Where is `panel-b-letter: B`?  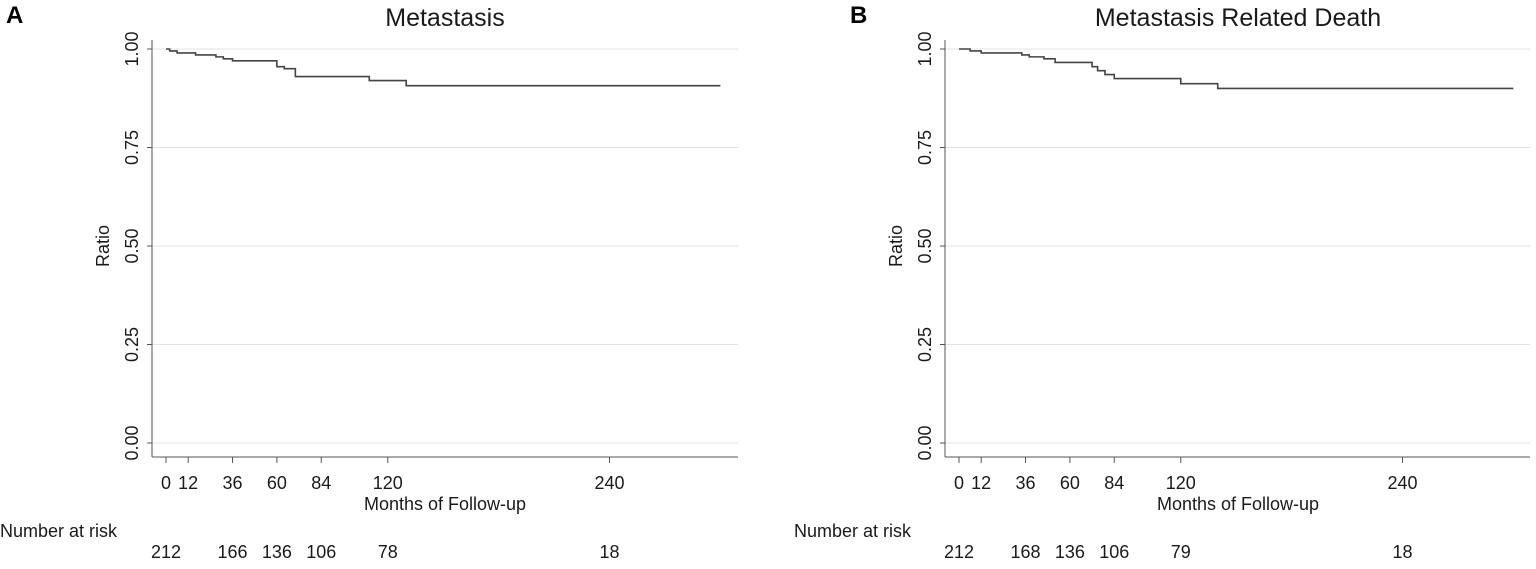
panel-b-letter: B is located at coordinates (859, 15).